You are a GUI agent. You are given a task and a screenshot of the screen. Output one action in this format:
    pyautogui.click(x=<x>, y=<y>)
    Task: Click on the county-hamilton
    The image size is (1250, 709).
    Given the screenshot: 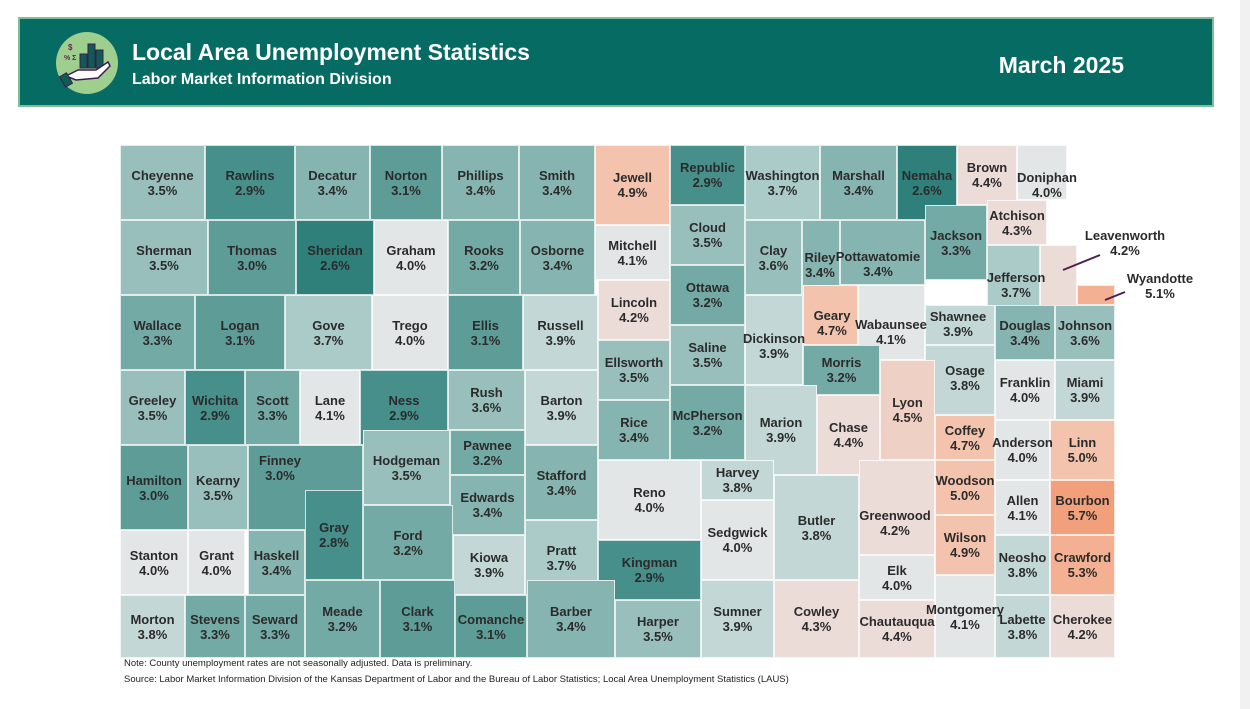 What is the action you would take?
    pyautogui.click(x=154, y=487)
    